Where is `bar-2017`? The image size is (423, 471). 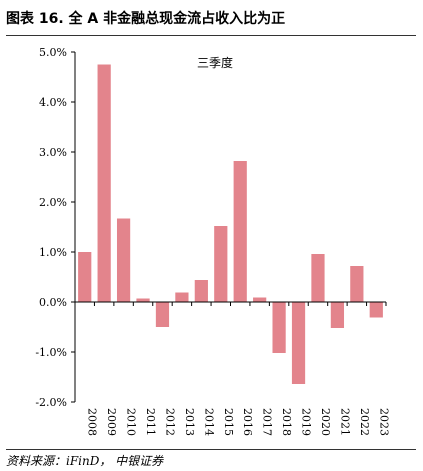 bar-2017 is located at coordinates (260, 299).